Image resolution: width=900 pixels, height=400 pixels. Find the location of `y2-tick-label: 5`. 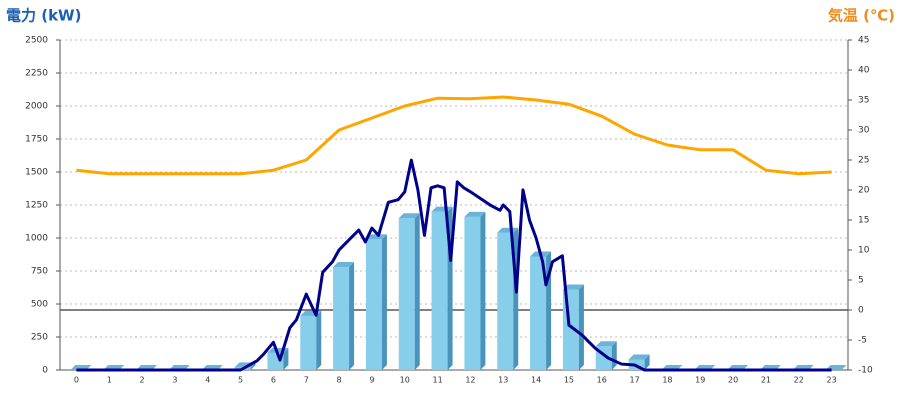

y2-tick-label: 5 is located at coordinates (861, 281).